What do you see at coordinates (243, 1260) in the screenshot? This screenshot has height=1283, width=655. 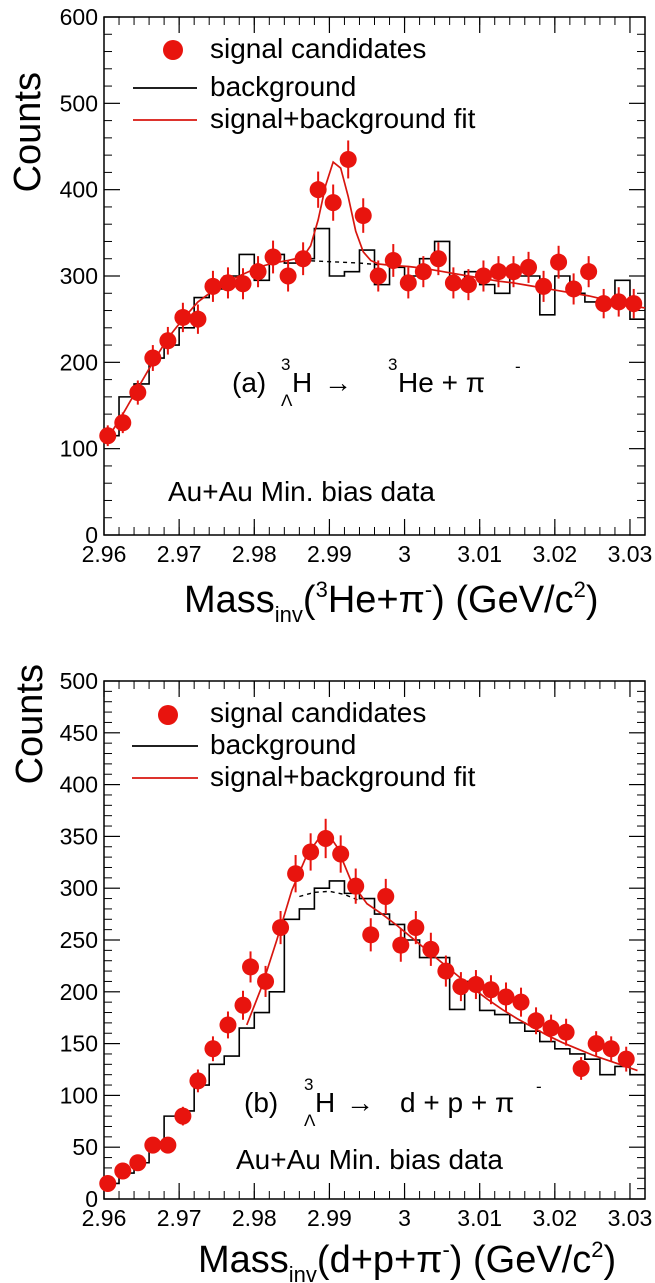 I see `x-title-pre-b: Mass` at bounding box center [243, 1260].